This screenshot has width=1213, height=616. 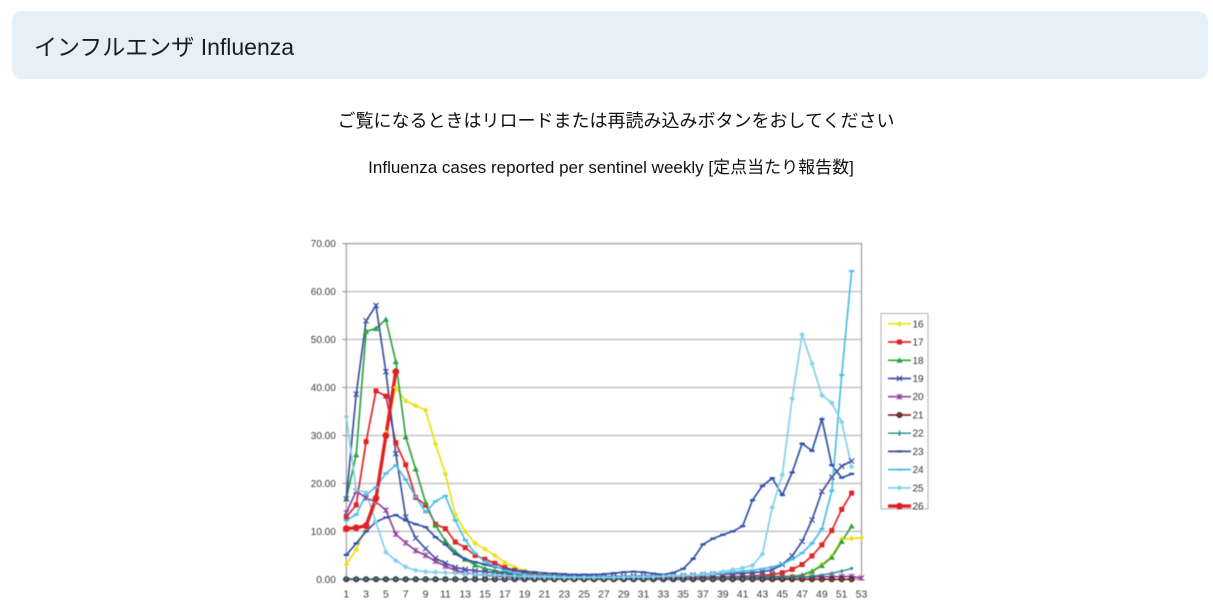 What do you see at coordinates (426, 594) in the screenshot?
I see `svg-text: 9` at bounding box center [426, 594].